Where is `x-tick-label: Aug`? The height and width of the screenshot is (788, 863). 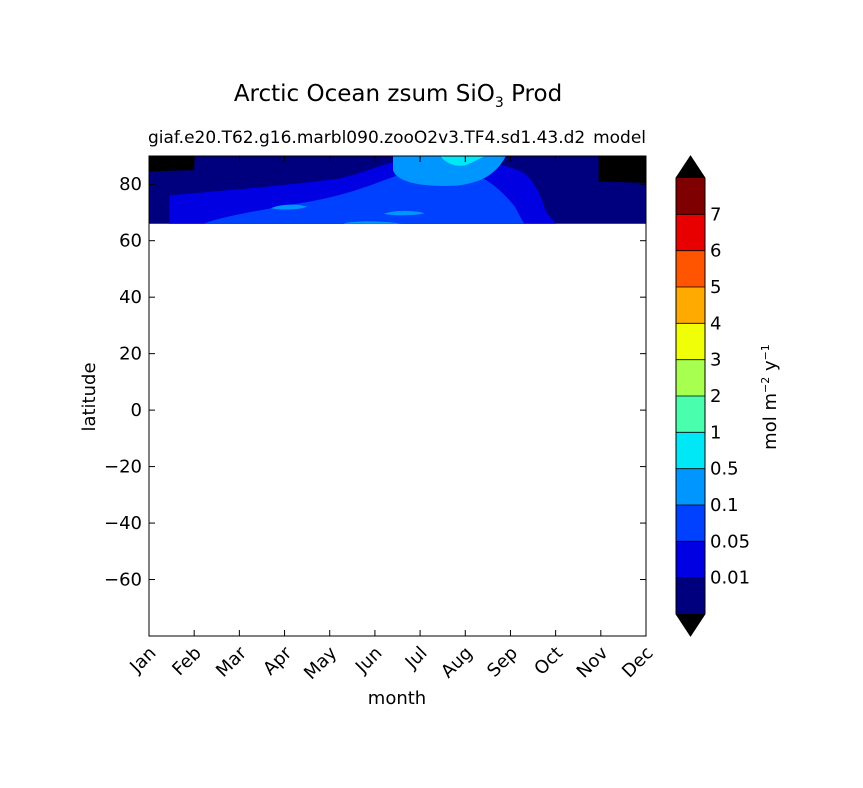
x-tick-label: Aug is located at coordinates (457, 663).